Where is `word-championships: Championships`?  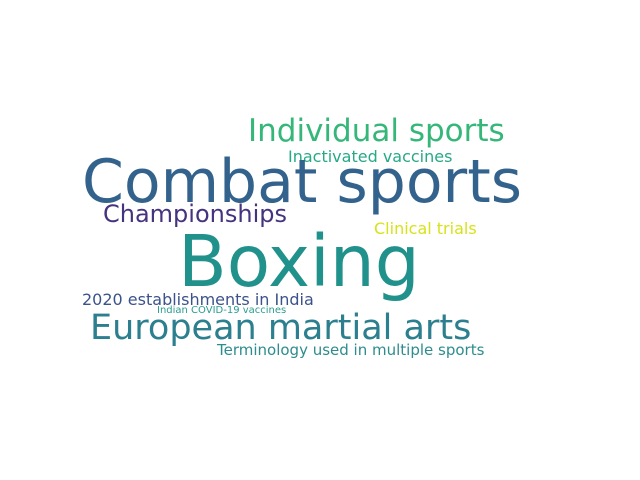
word-championships: Championships is located at coordinates (195, 214).